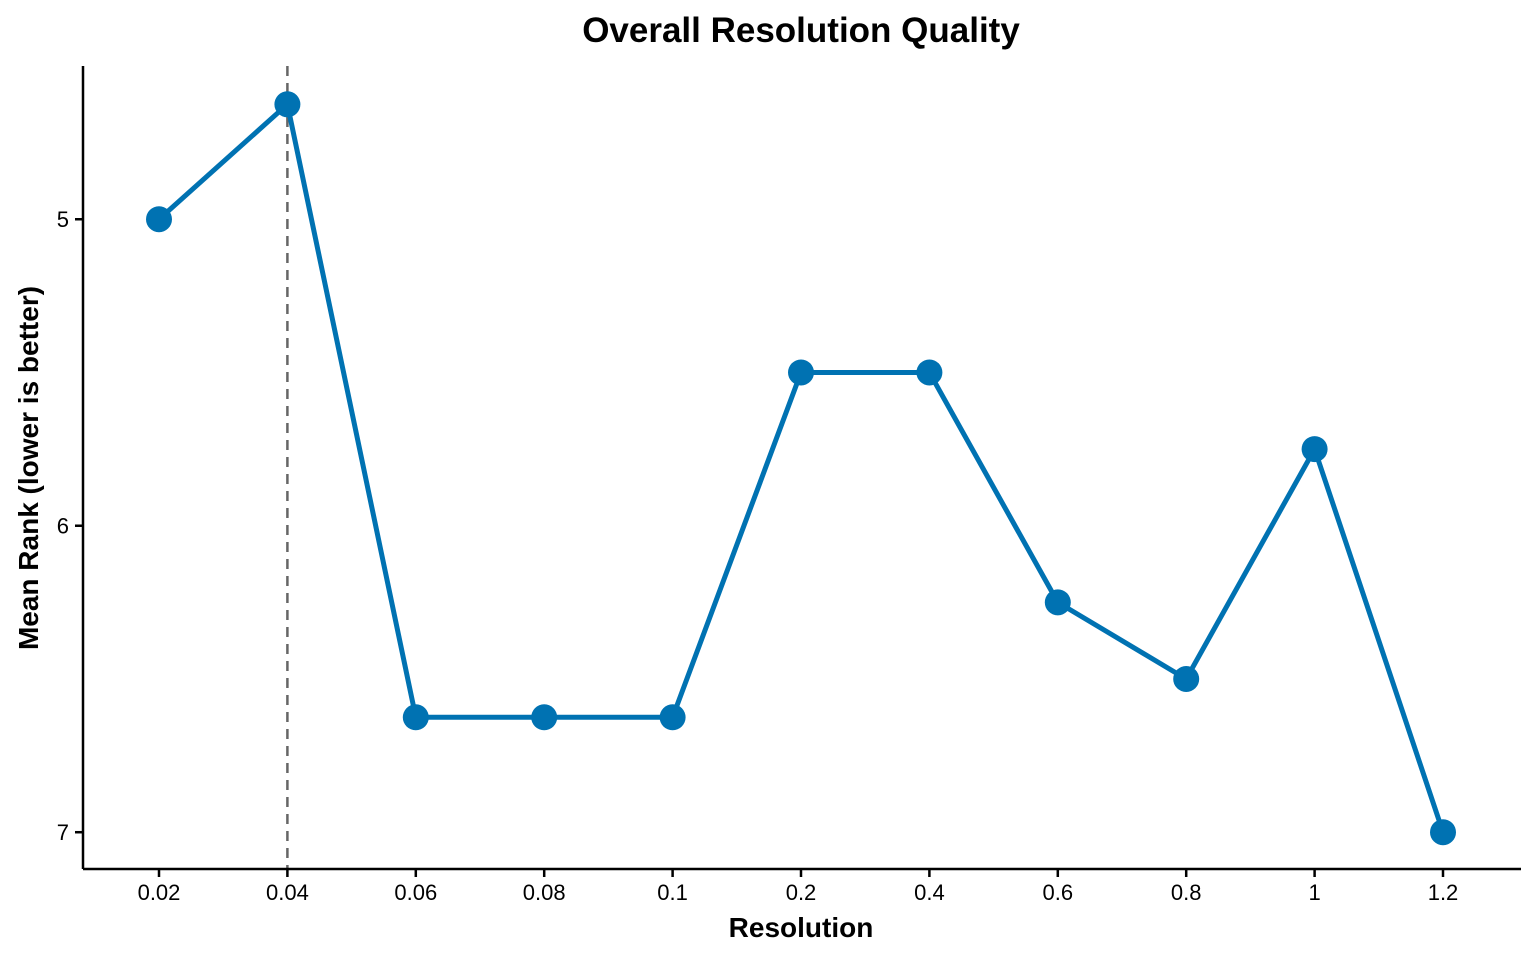  I want to click on x-tick-label: 0.04, so click(287, 892).